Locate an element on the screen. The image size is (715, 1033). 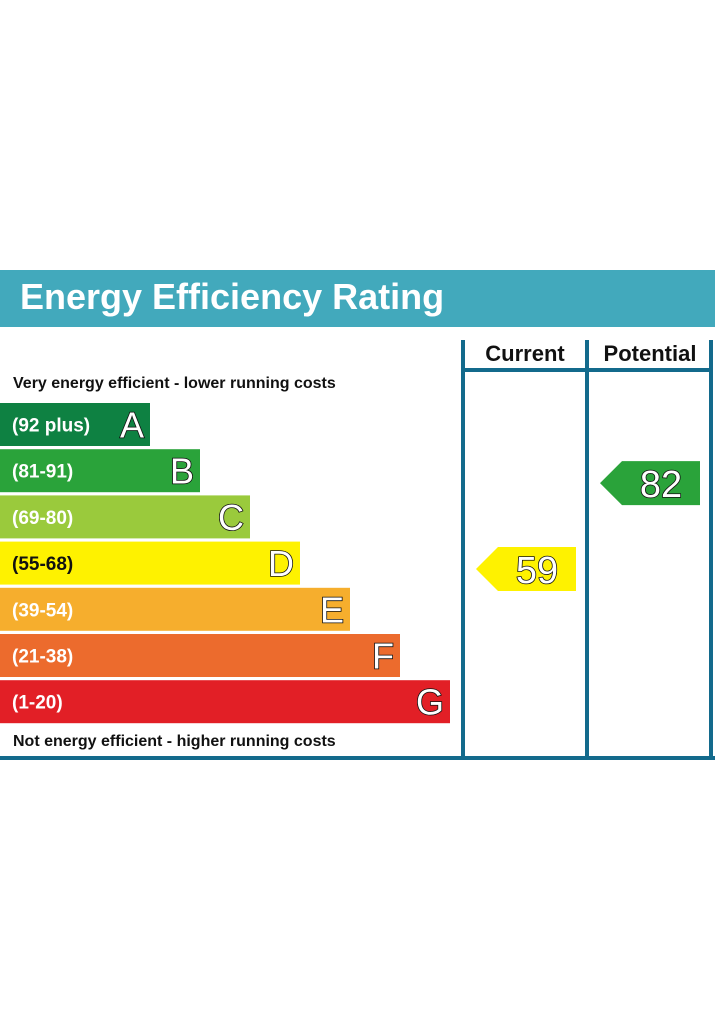
potential-rating: 82 is located at coordinates (650, 484).